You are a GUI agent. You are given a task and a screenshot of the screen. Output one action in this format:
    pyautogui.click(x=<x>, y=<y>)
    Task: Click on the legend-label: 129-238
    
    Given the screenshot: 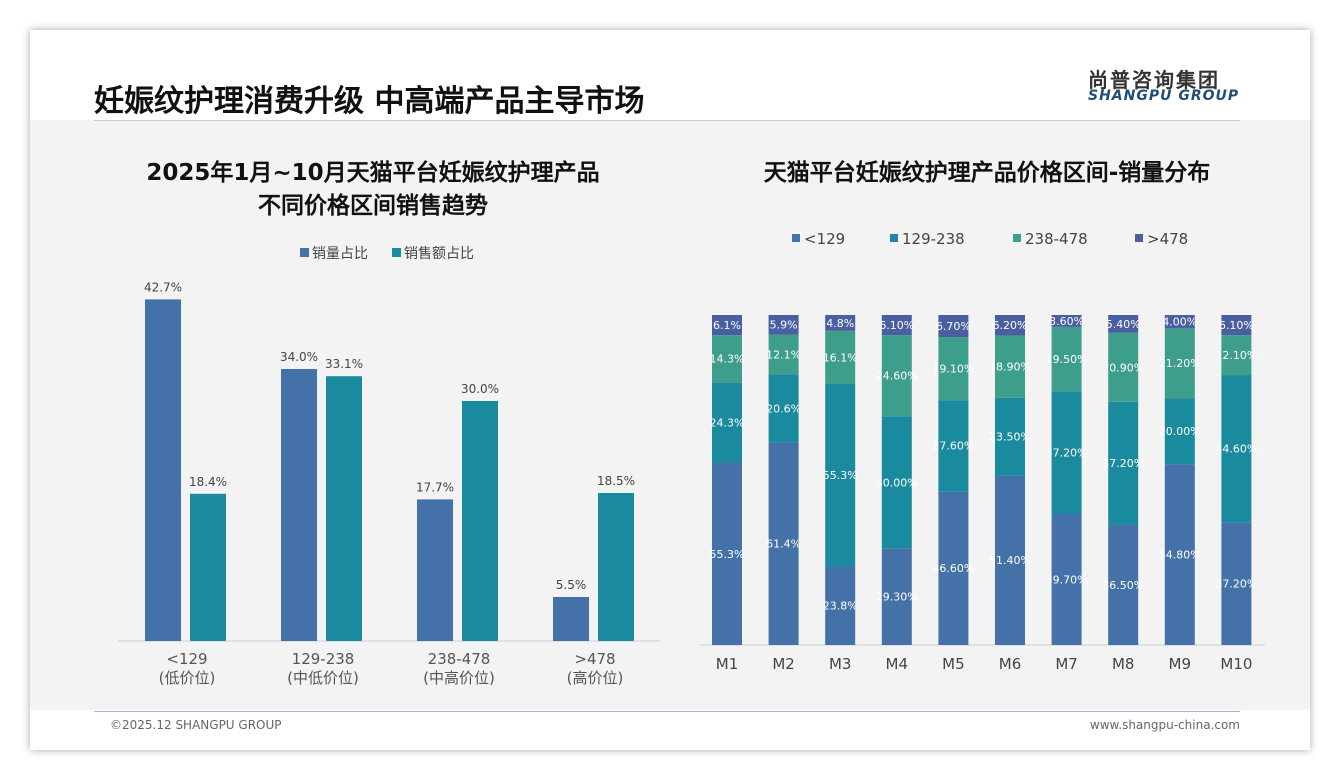 What is the action you would take?
    pyautogui.click(x=933, y=239)
    